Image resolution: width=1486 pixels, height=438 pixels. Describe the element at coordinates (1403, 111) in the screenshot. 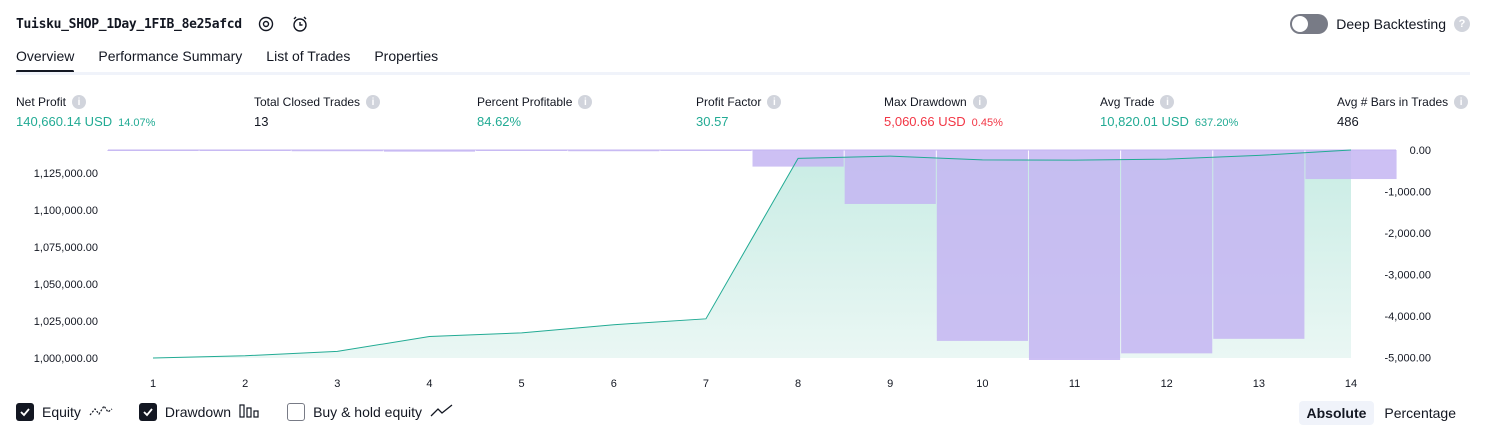

I see `metric-avg-bars: Avg # Bars in Trades i 486` at that location.